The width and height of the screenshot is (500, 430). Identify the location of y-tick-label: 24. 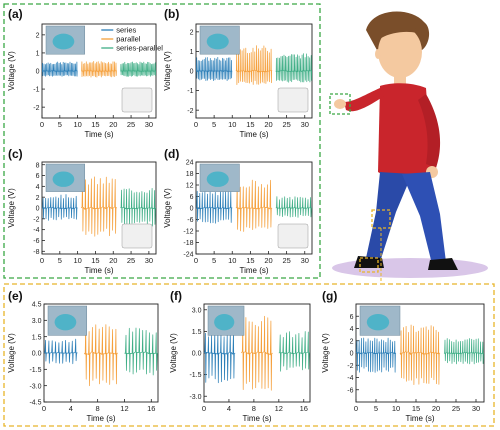
(190, 163).